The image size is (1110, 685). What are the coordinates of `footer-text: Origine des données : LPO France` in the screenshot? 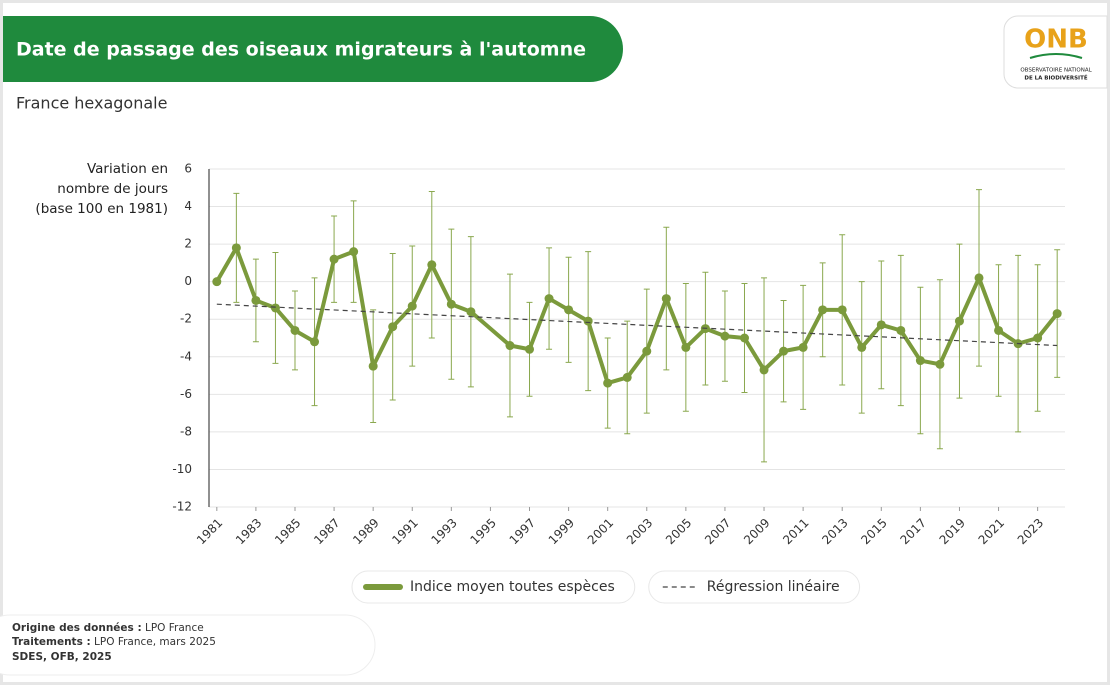 It's located at (108, 628).